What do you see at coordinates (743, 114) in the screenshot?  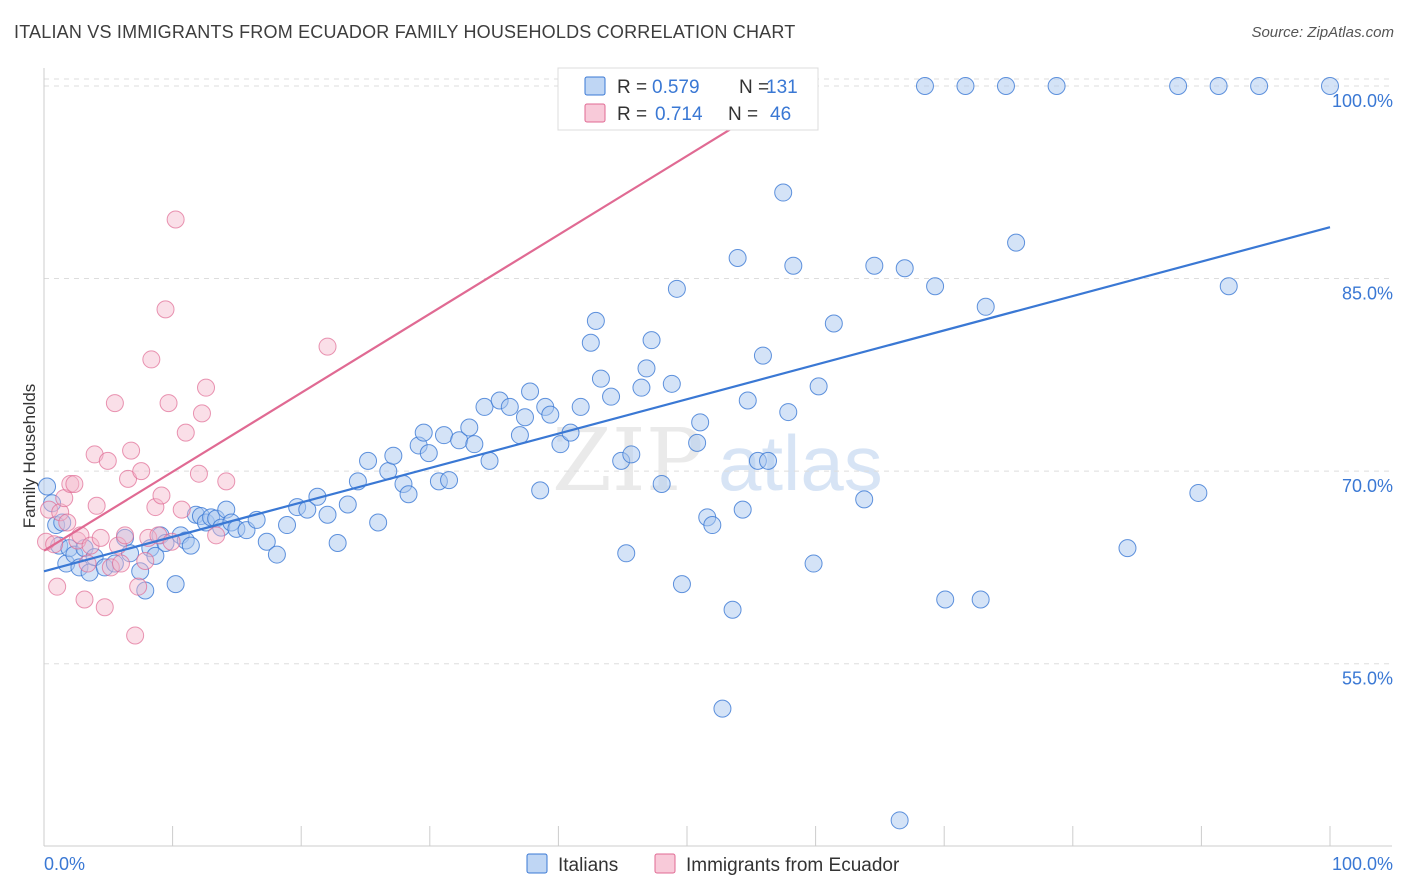 I see `n-label-2: N =` at bounding box center [743, 114].